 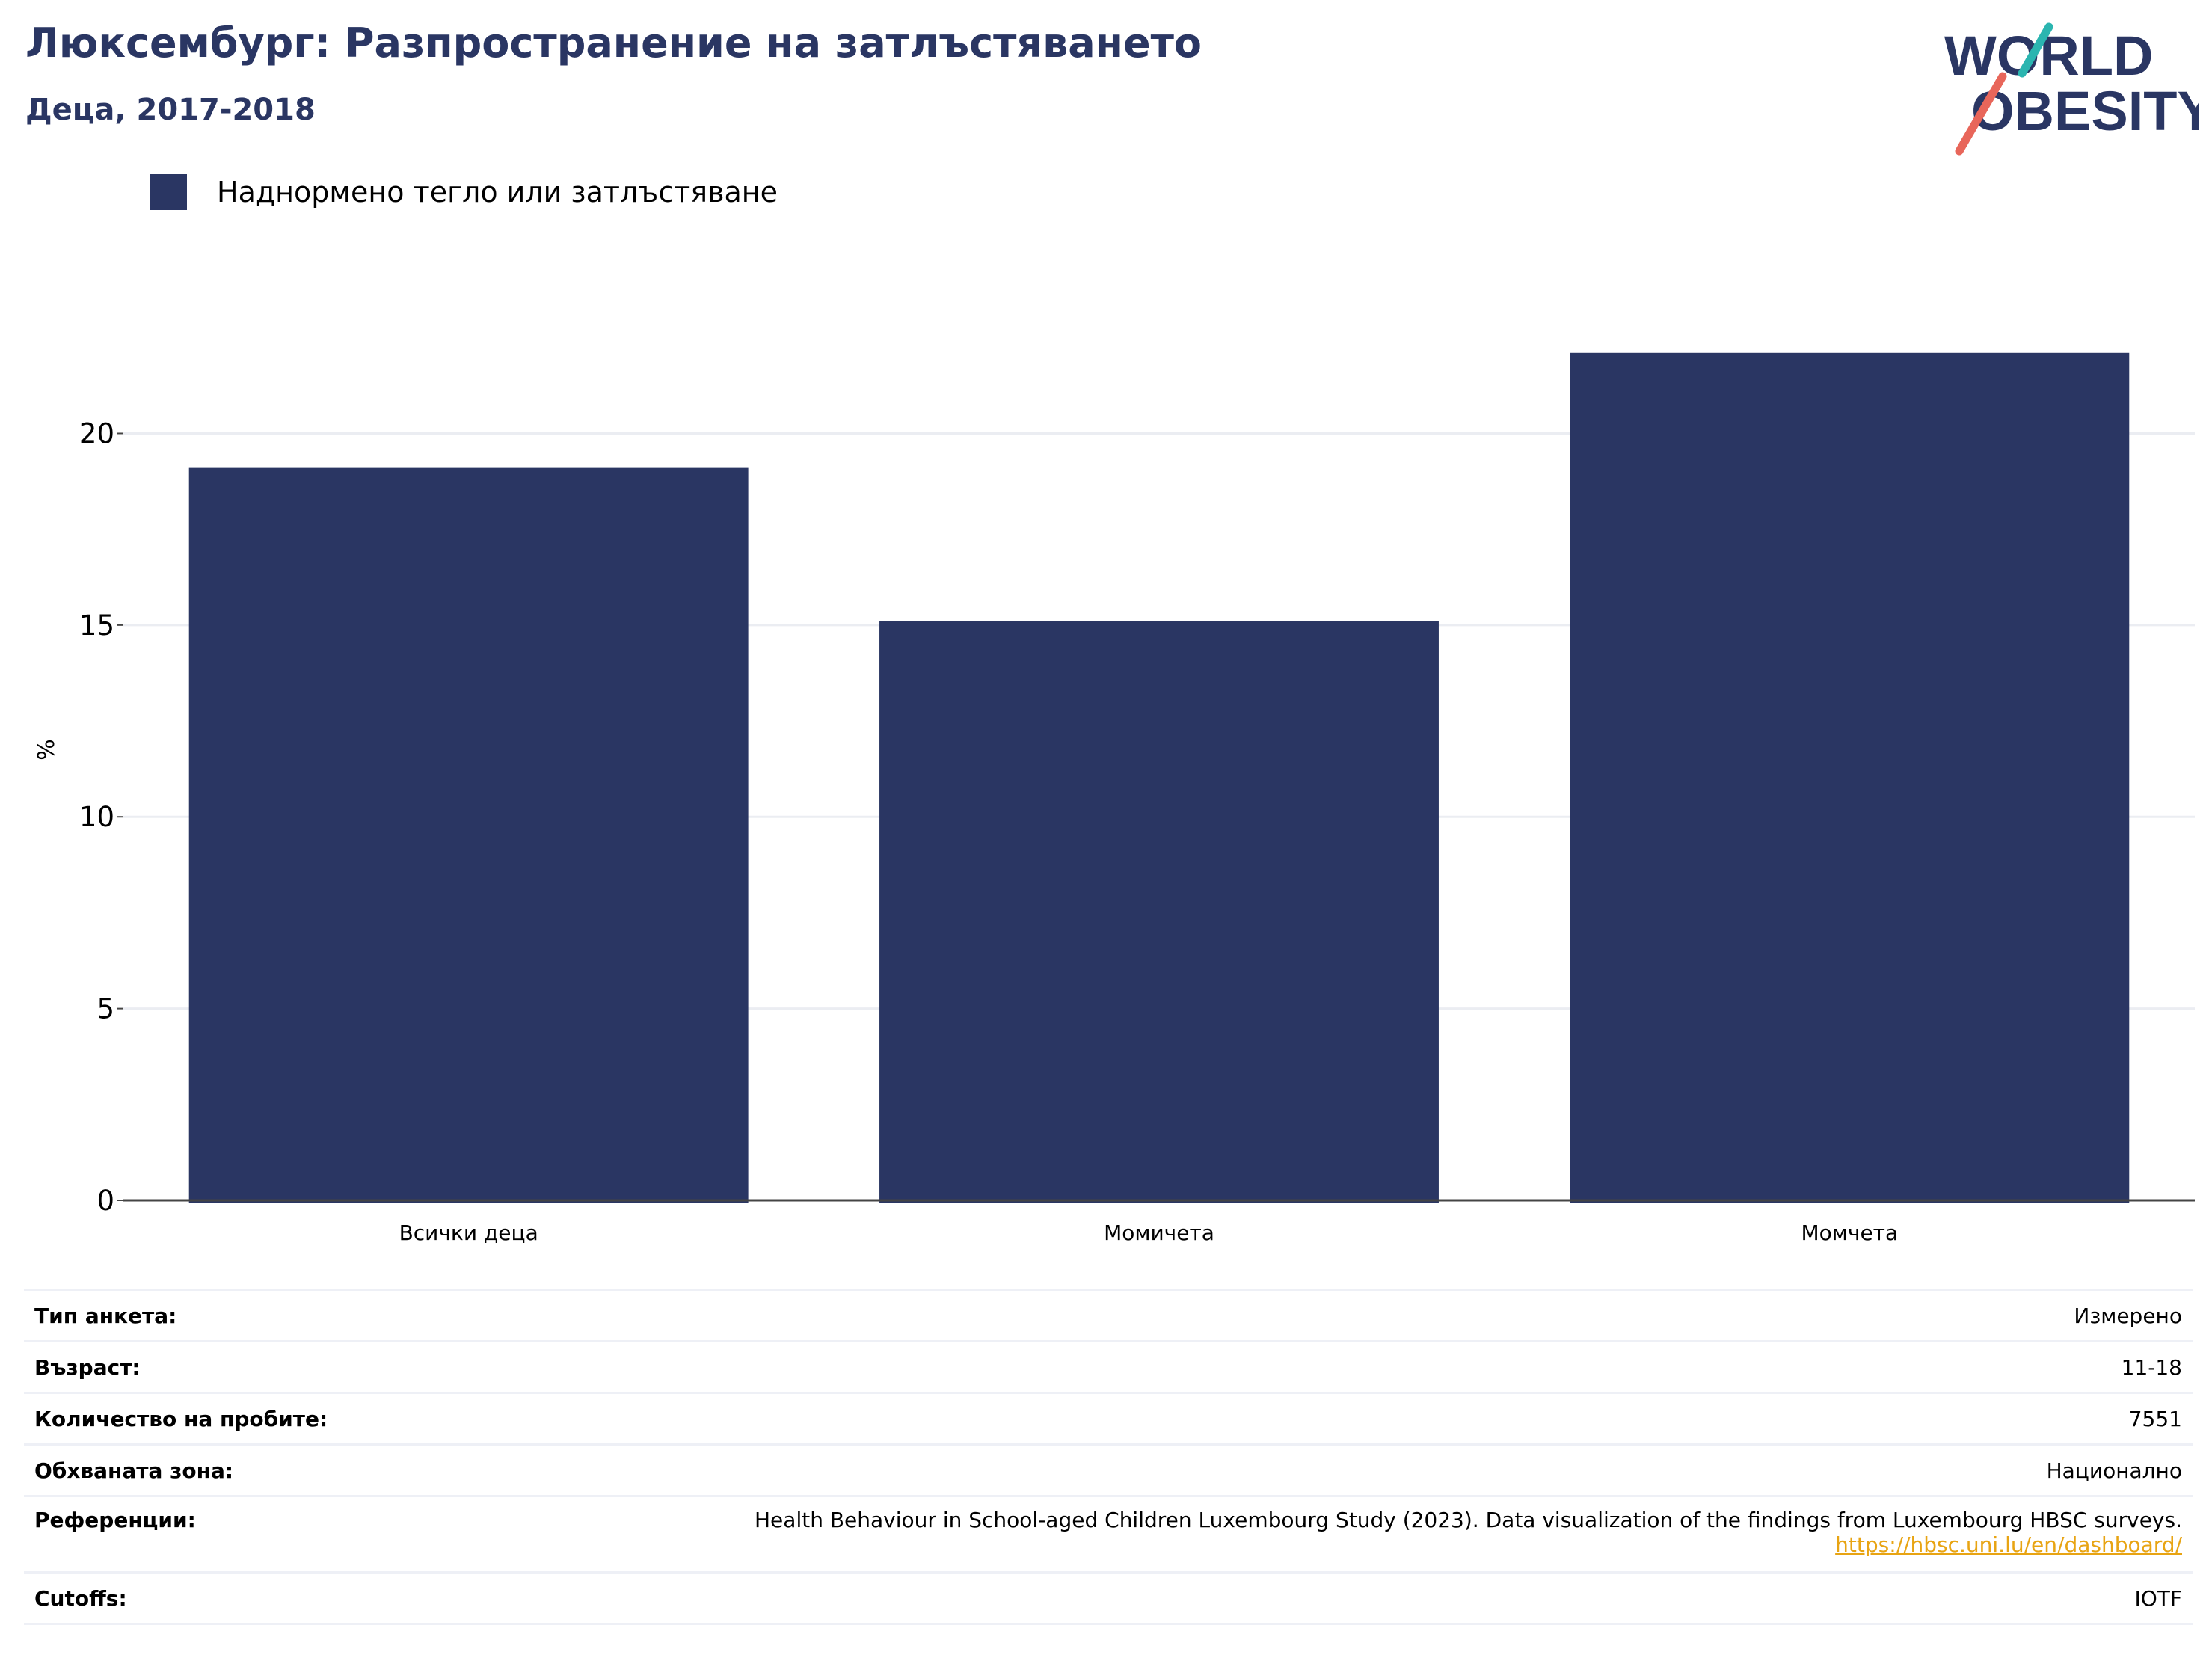 I want to click on logo-teal-slash, so click(x=2035, y=50).